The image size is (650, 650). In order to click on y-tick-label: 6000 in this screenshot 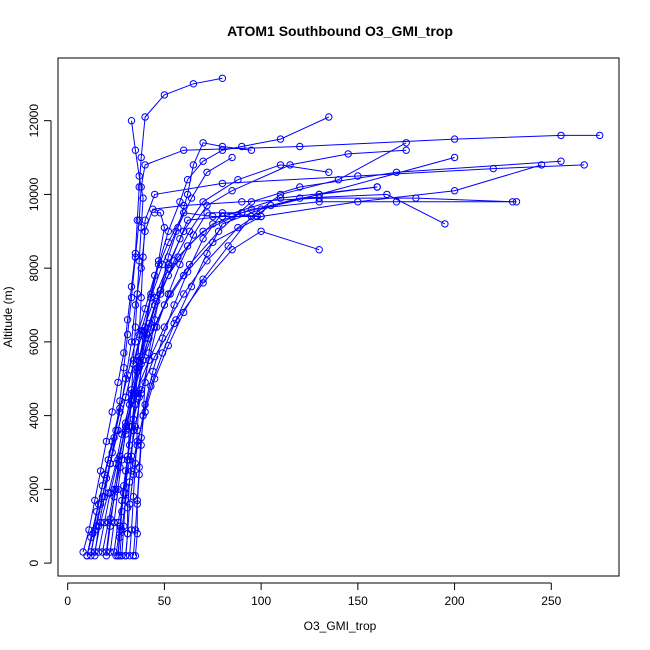, I will do `click(34, 341)`.